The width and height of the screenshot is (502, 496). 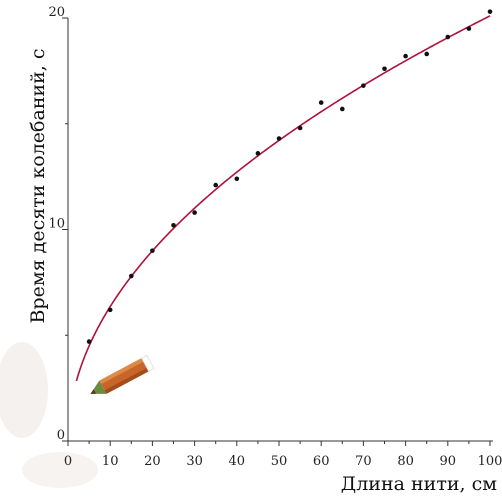 I want to click on x-tick-label: 20, so click(x=152, y=461).